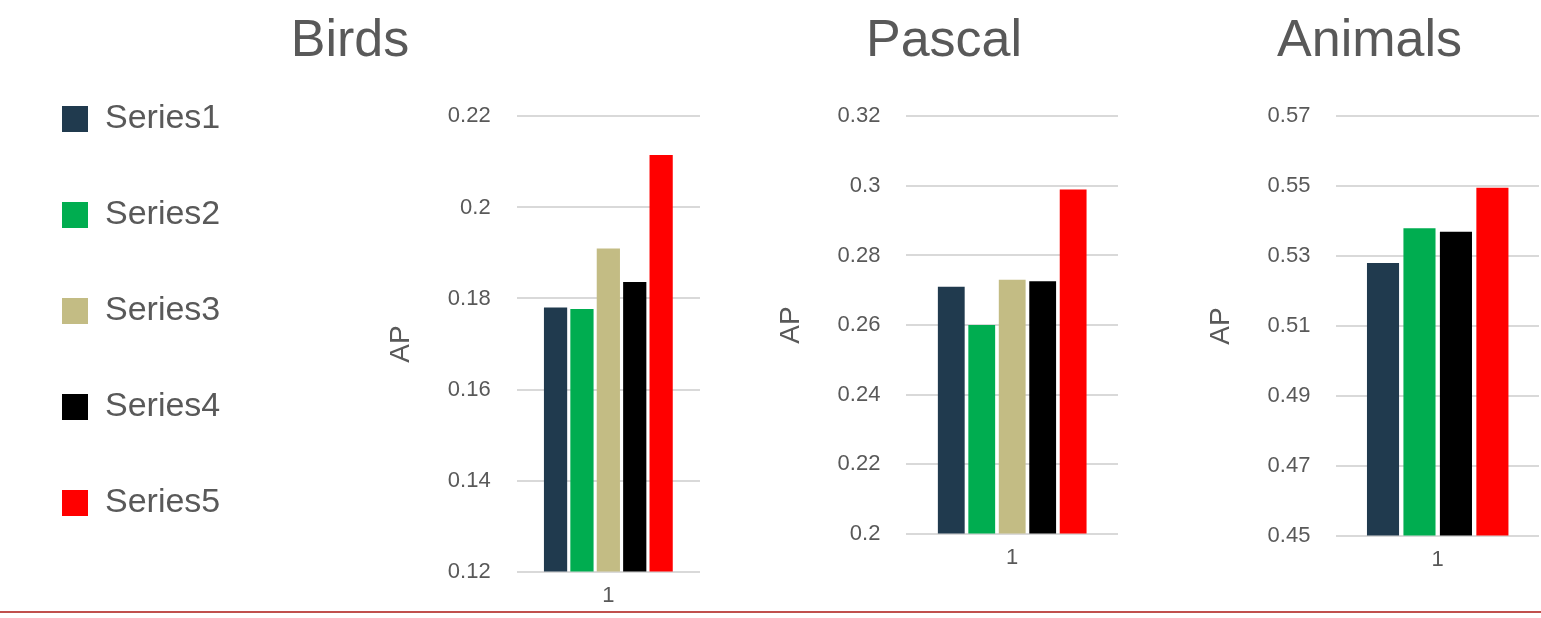  What do you see at coordinates (1289, 325) in the screenshot?
I see `y-tick-label: 0.51` at bounding box center [1289, 325].